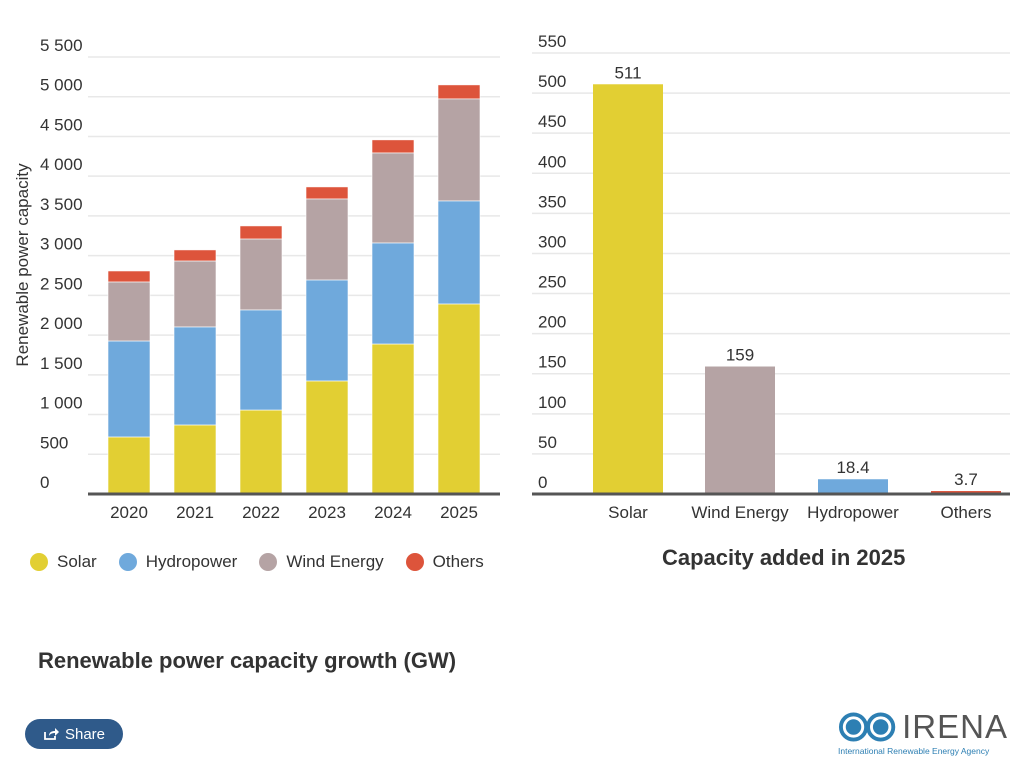 The image size is (1024, 769). Describe the element at coordinates (459, 92) in the screenshot. I see `bar-others-2025` at that location.